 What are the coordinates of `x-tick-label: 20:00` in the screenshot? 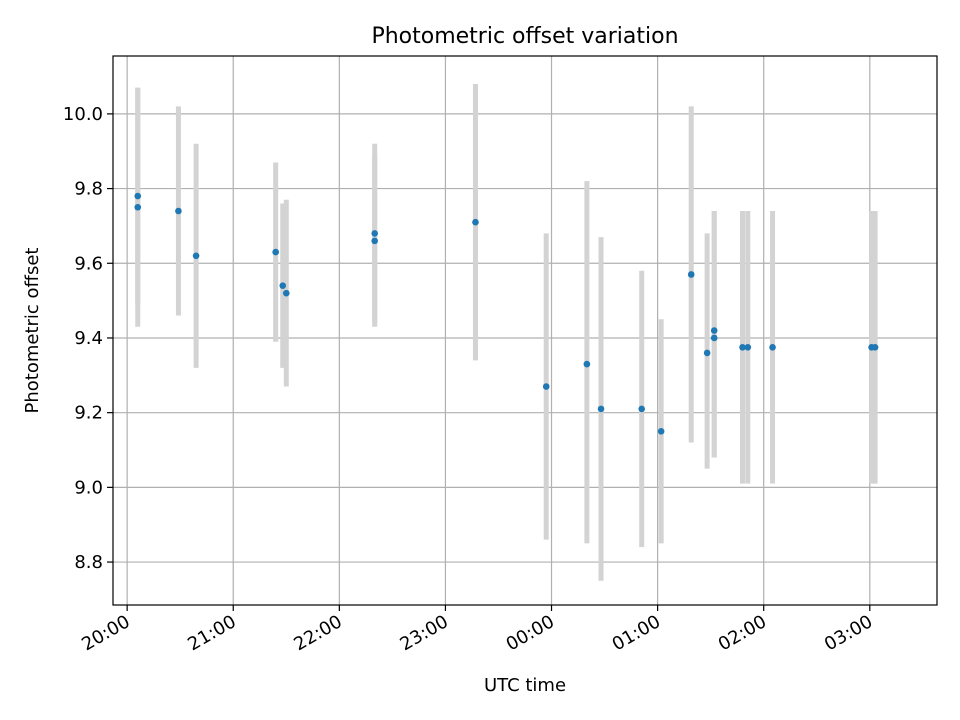 It's located at (105, 633).